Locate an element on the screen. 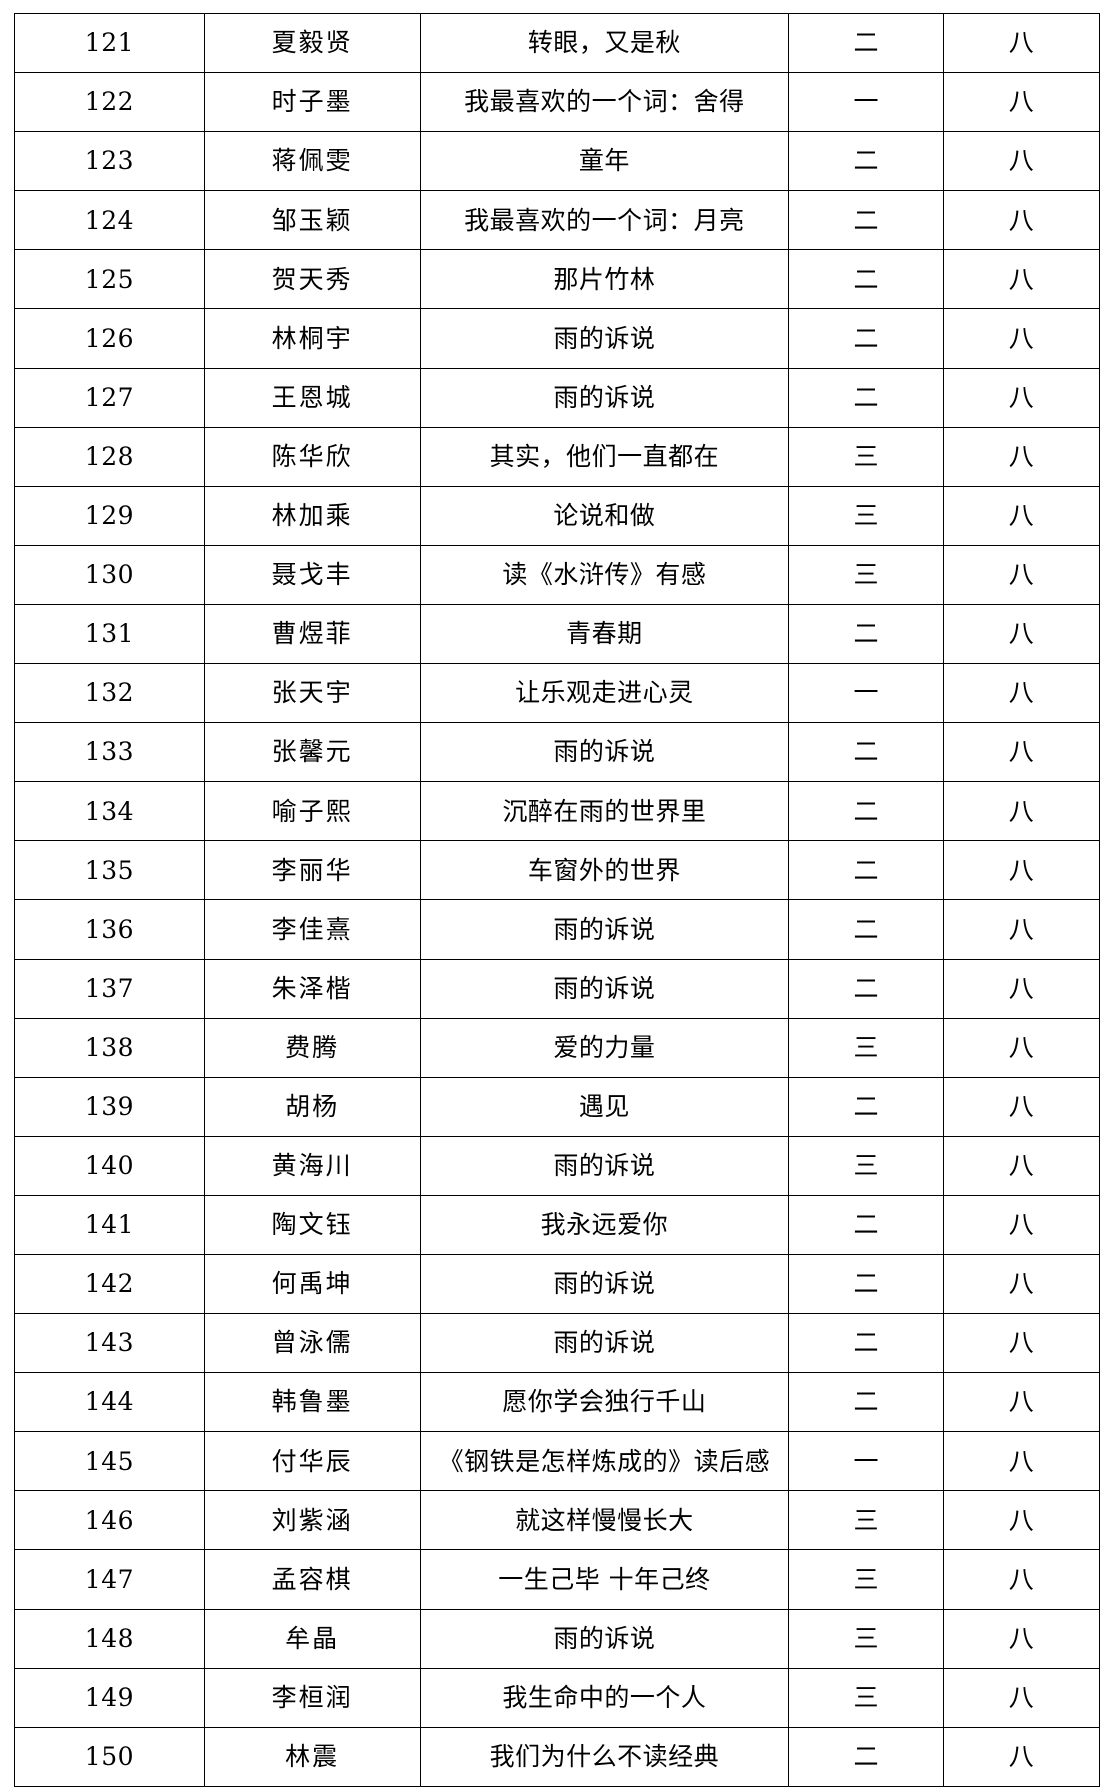 The height and width of the screenshot is (1787, 1114). table-row: 144 韩鲁墨 愿你学会独行千山二八 is located at coordinates (557, 1402).